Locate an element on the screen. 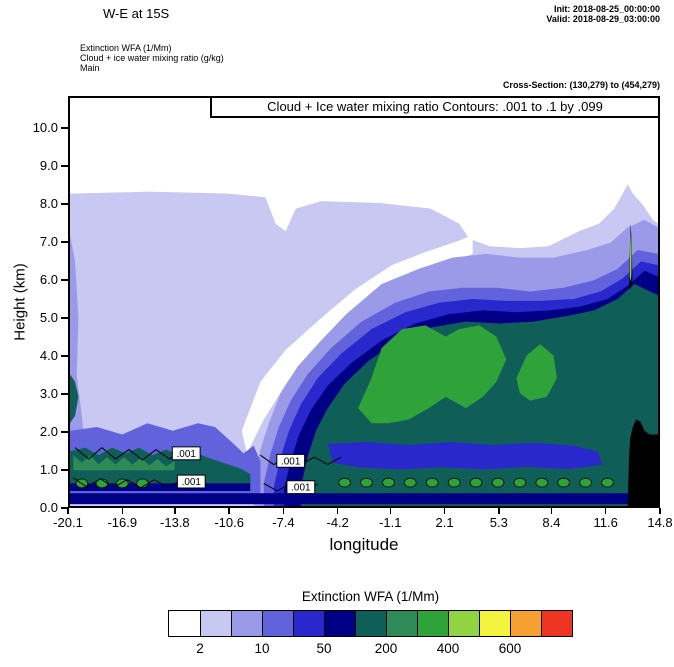 The image size is (674, 667). init-timestamp: Init: 2018-08-25_00:00:00 is located at coordinates (606, 9).